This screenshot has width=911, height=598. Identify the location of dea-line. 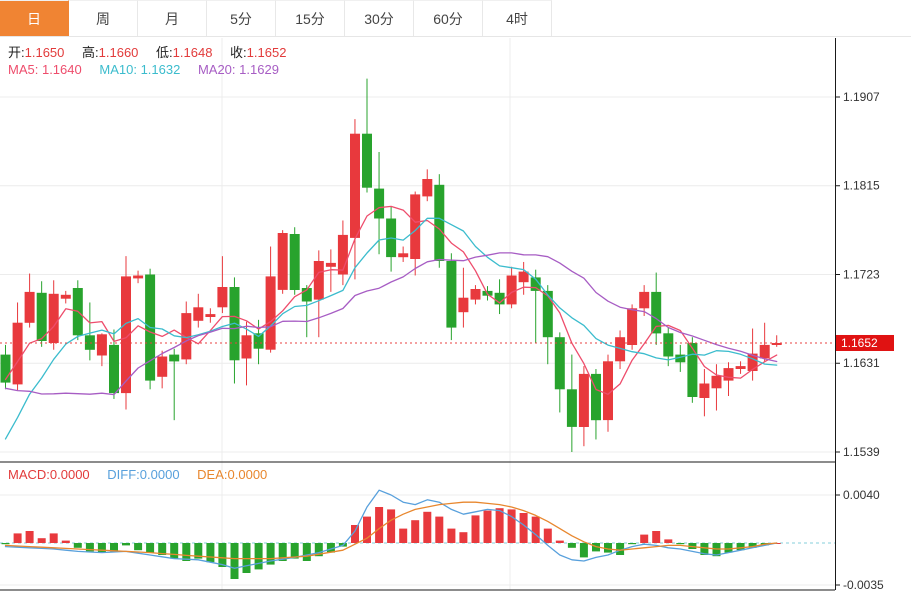
(391, 530).